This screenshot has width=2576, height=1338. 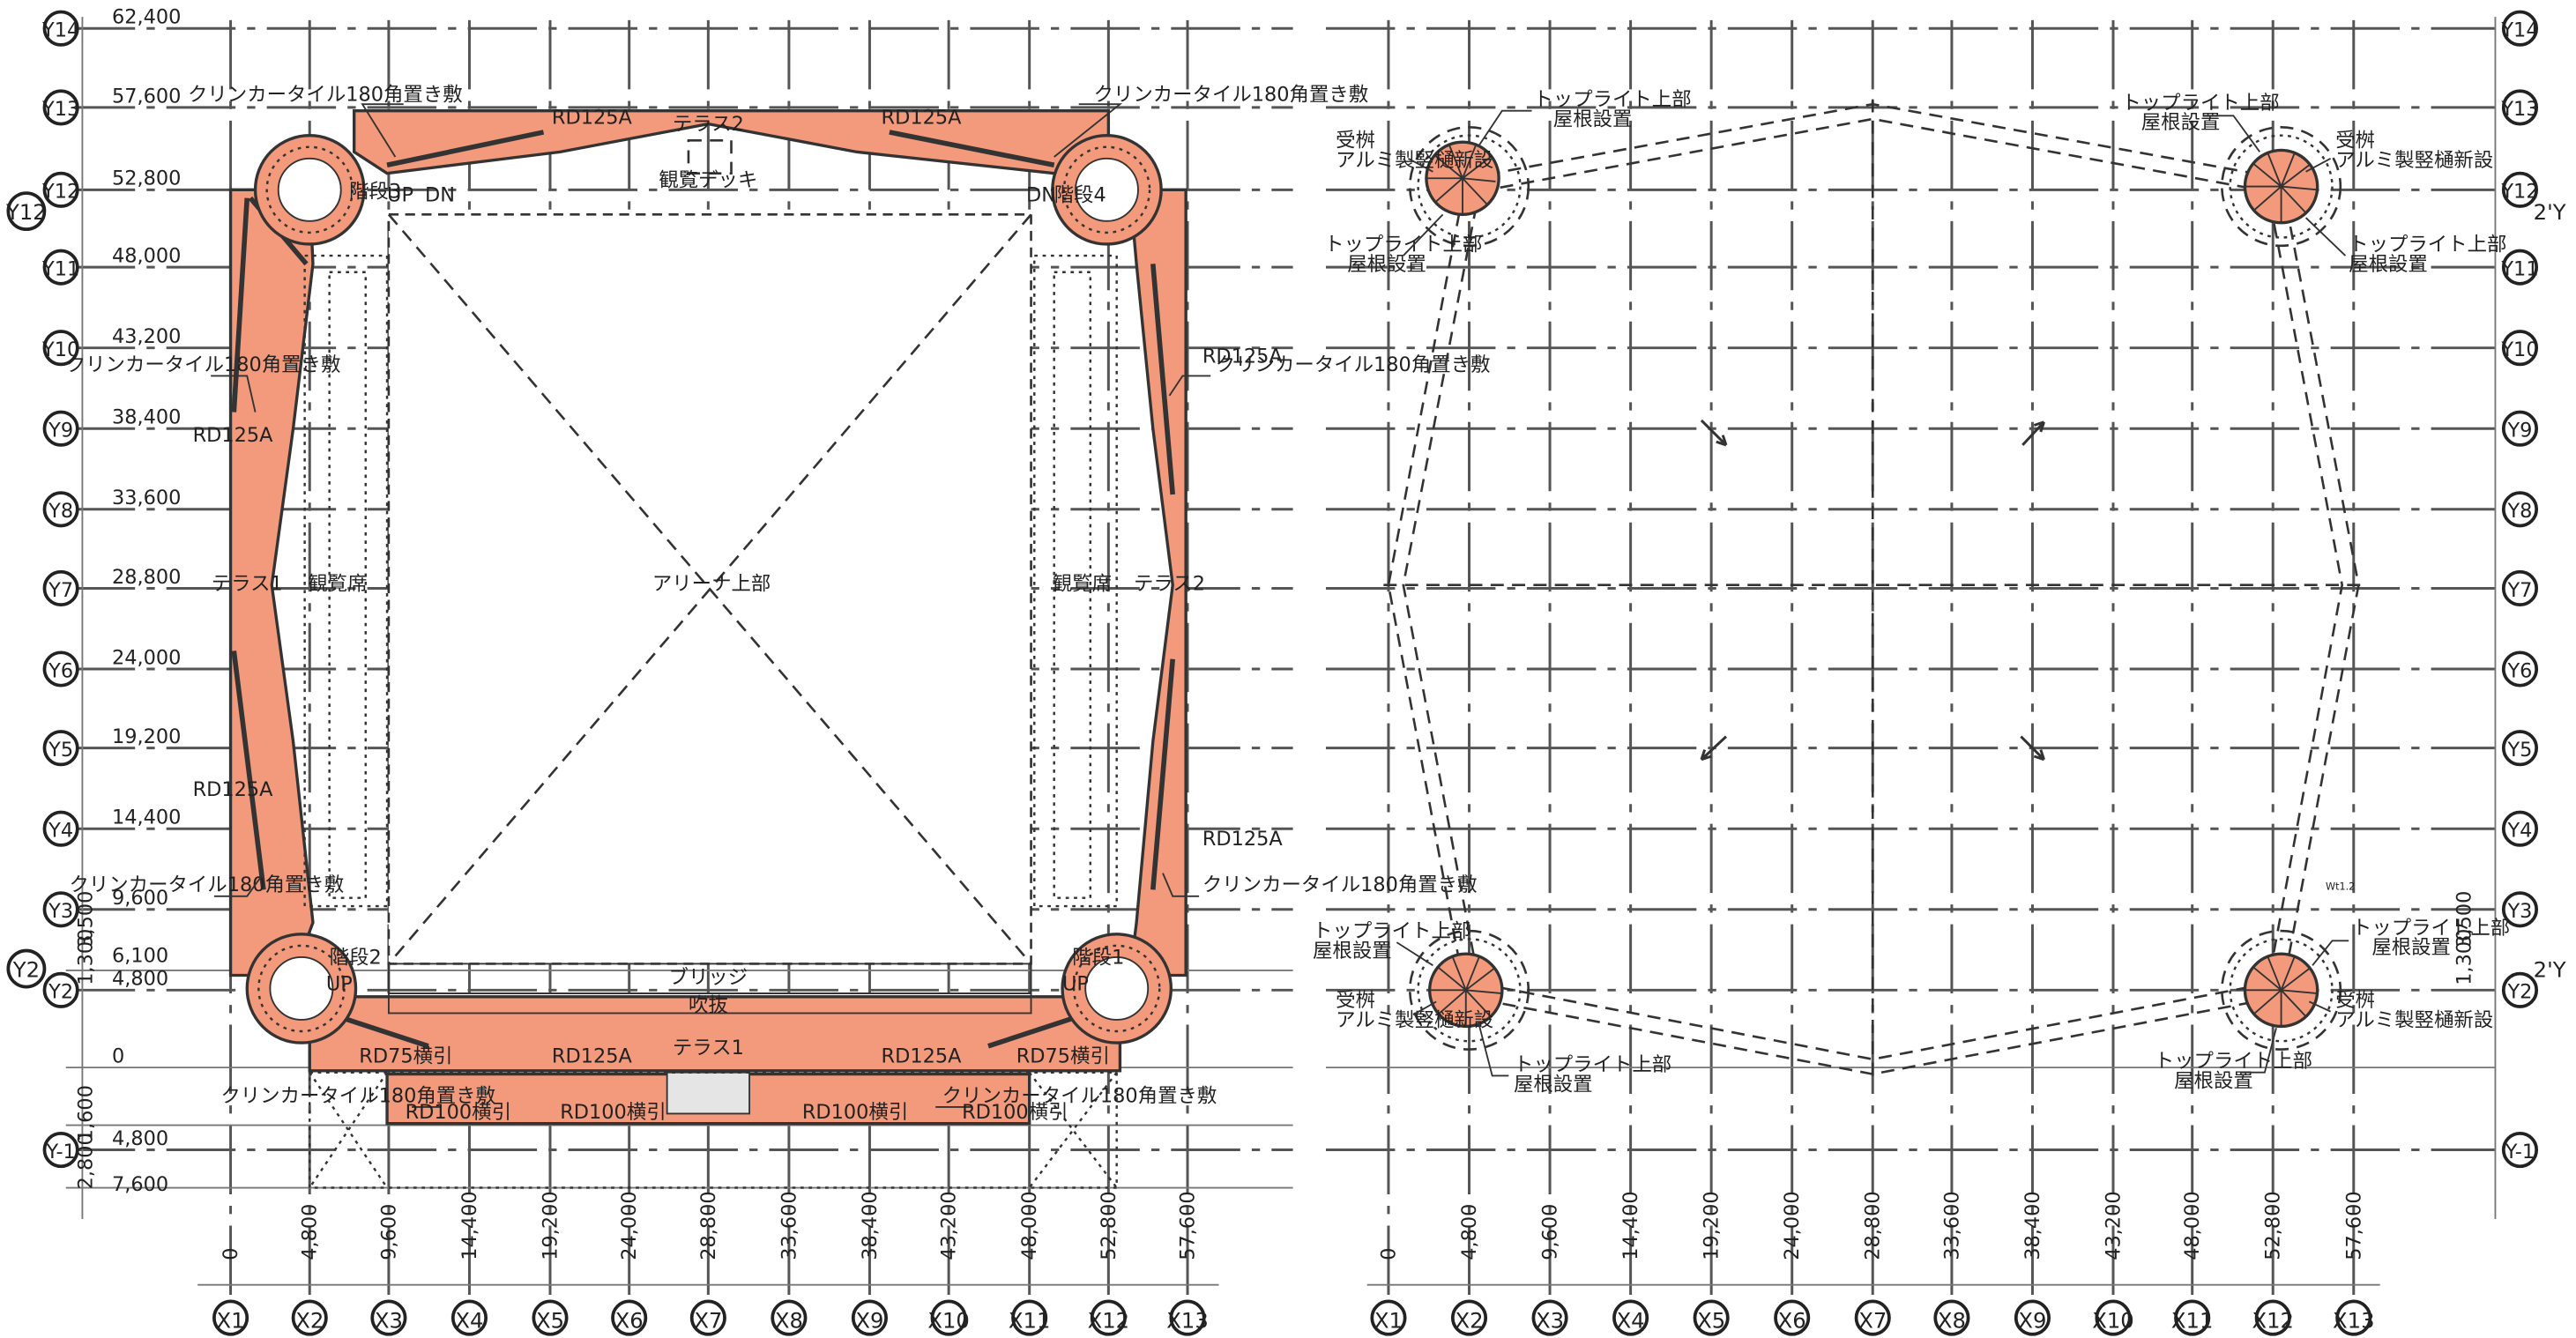 I want to click on grid-label-x10-right: X10, so click(x=2113, y=1320).